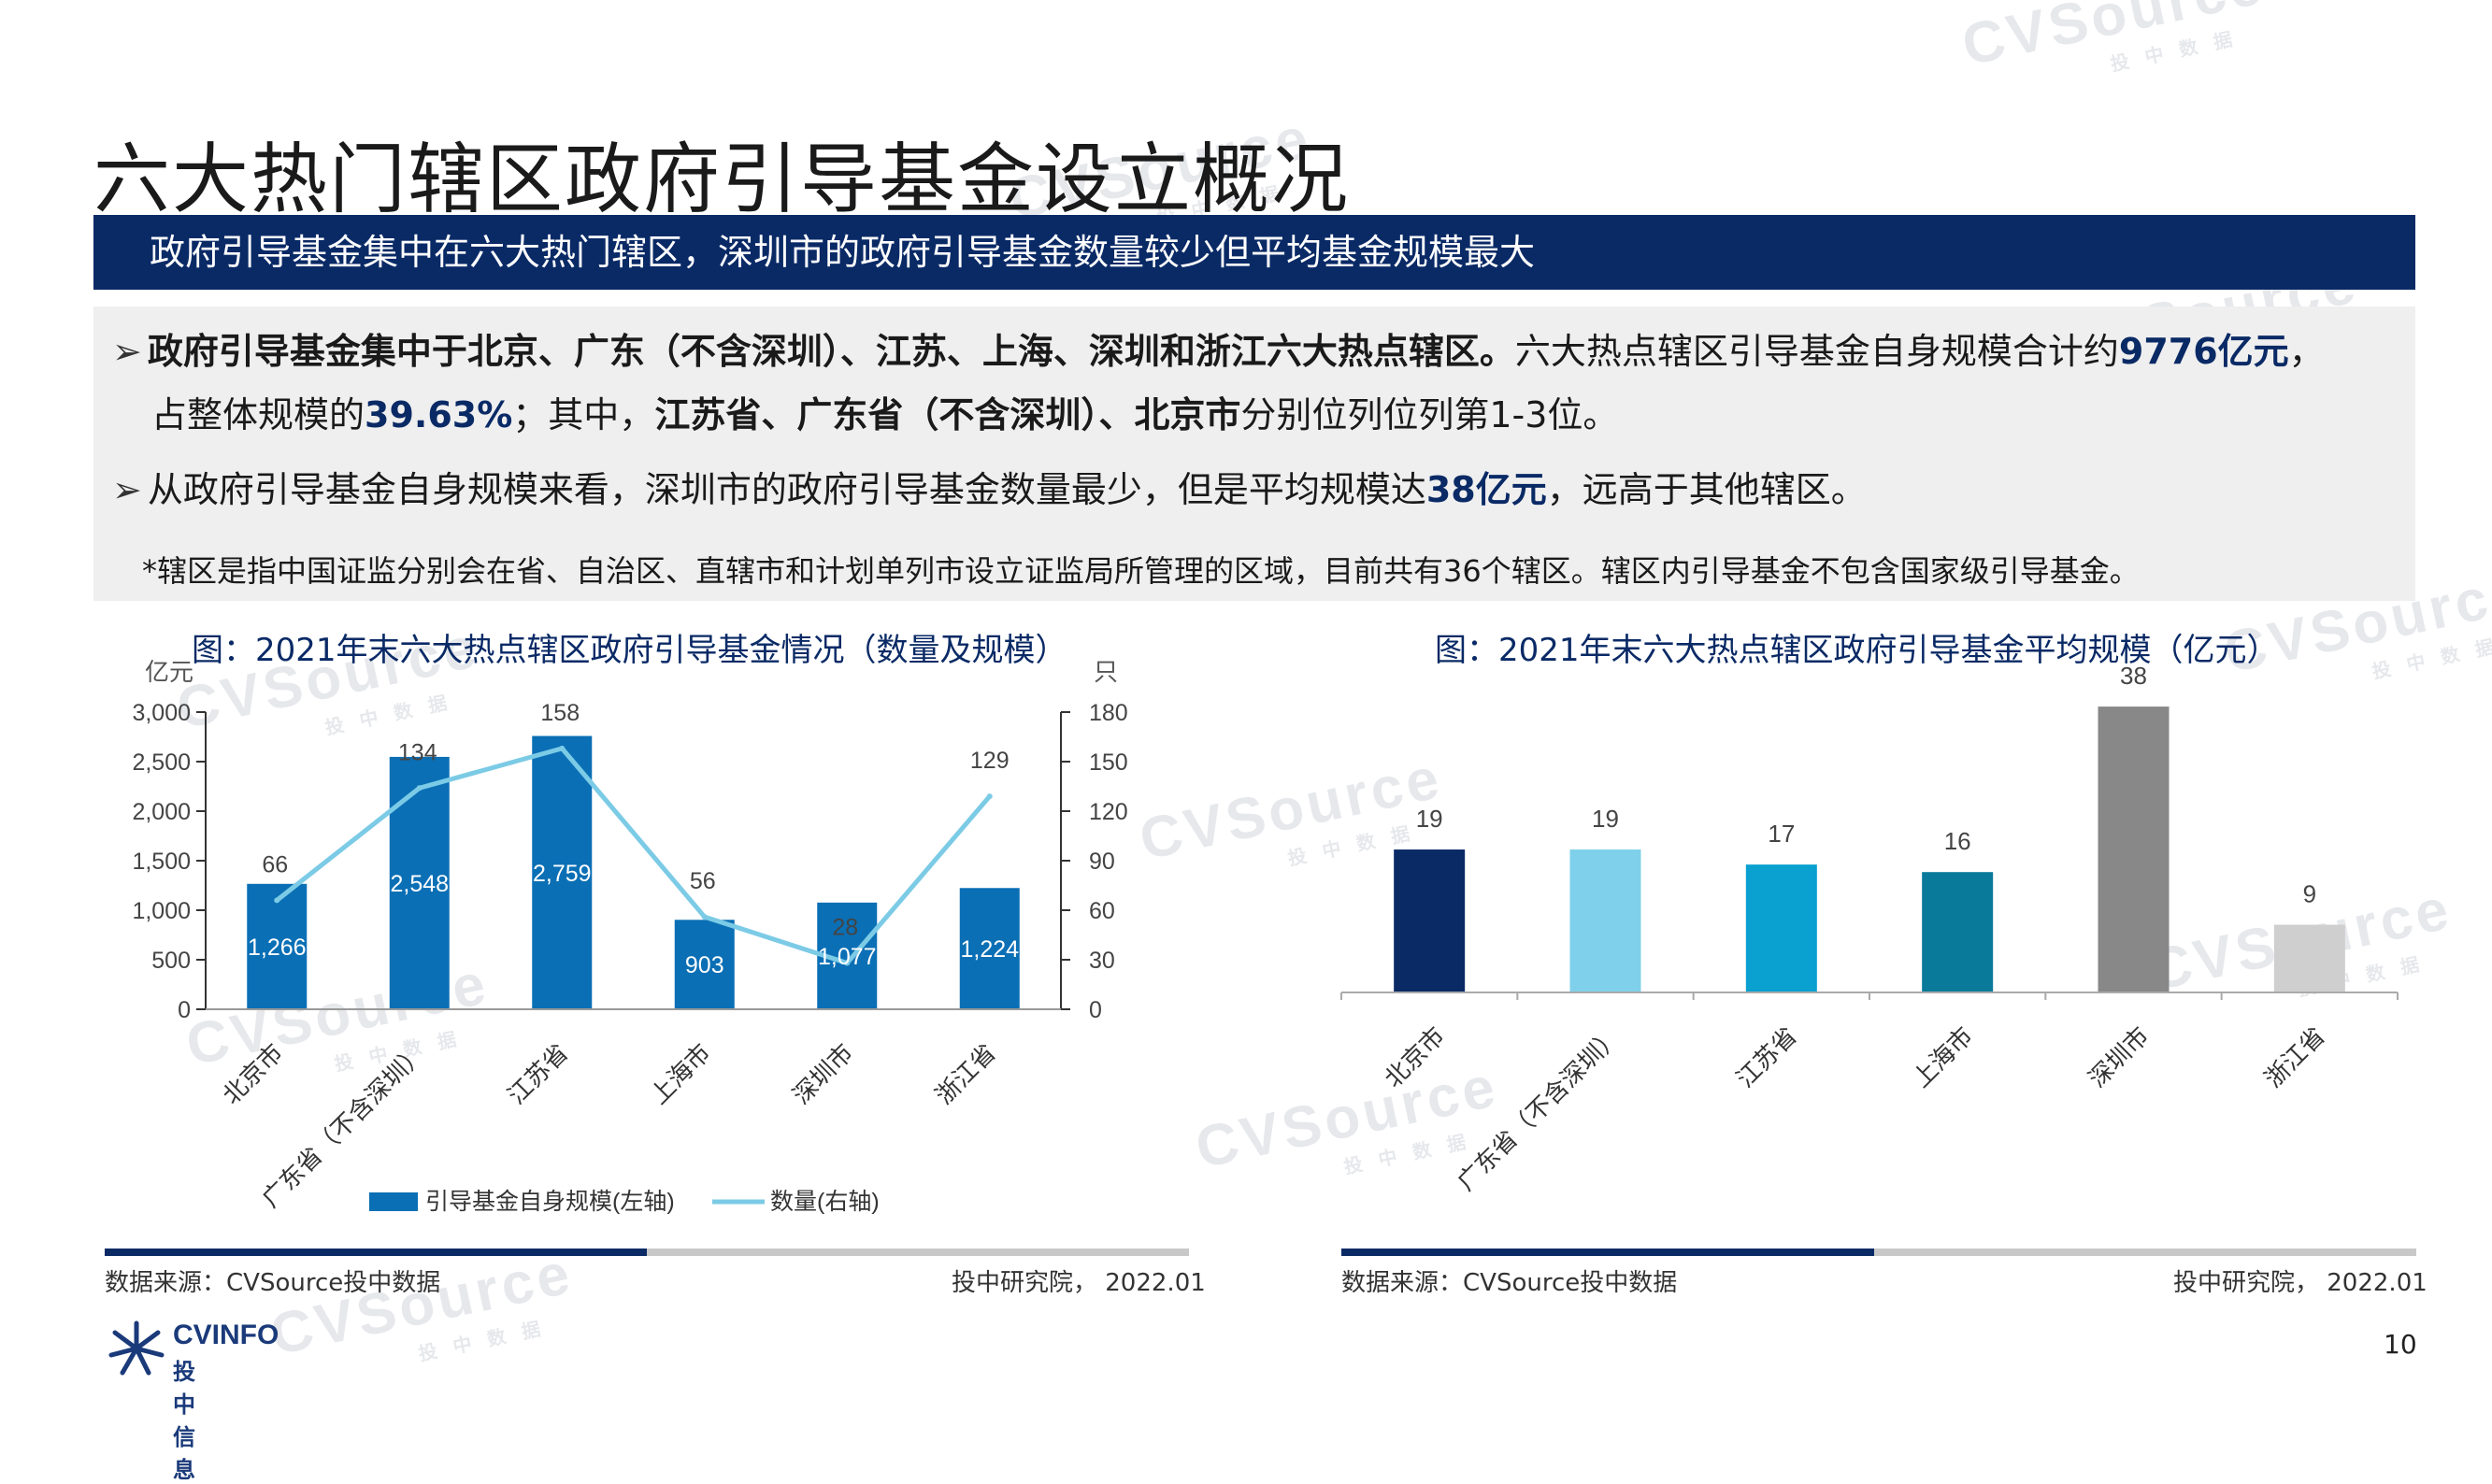 The height and width of the screenshot is (1484, 2492). Describe the element at coordinates (273, 1283) in the screenshot. I see `source-left-1: 数据来源：CVSource投中数据` at that location.